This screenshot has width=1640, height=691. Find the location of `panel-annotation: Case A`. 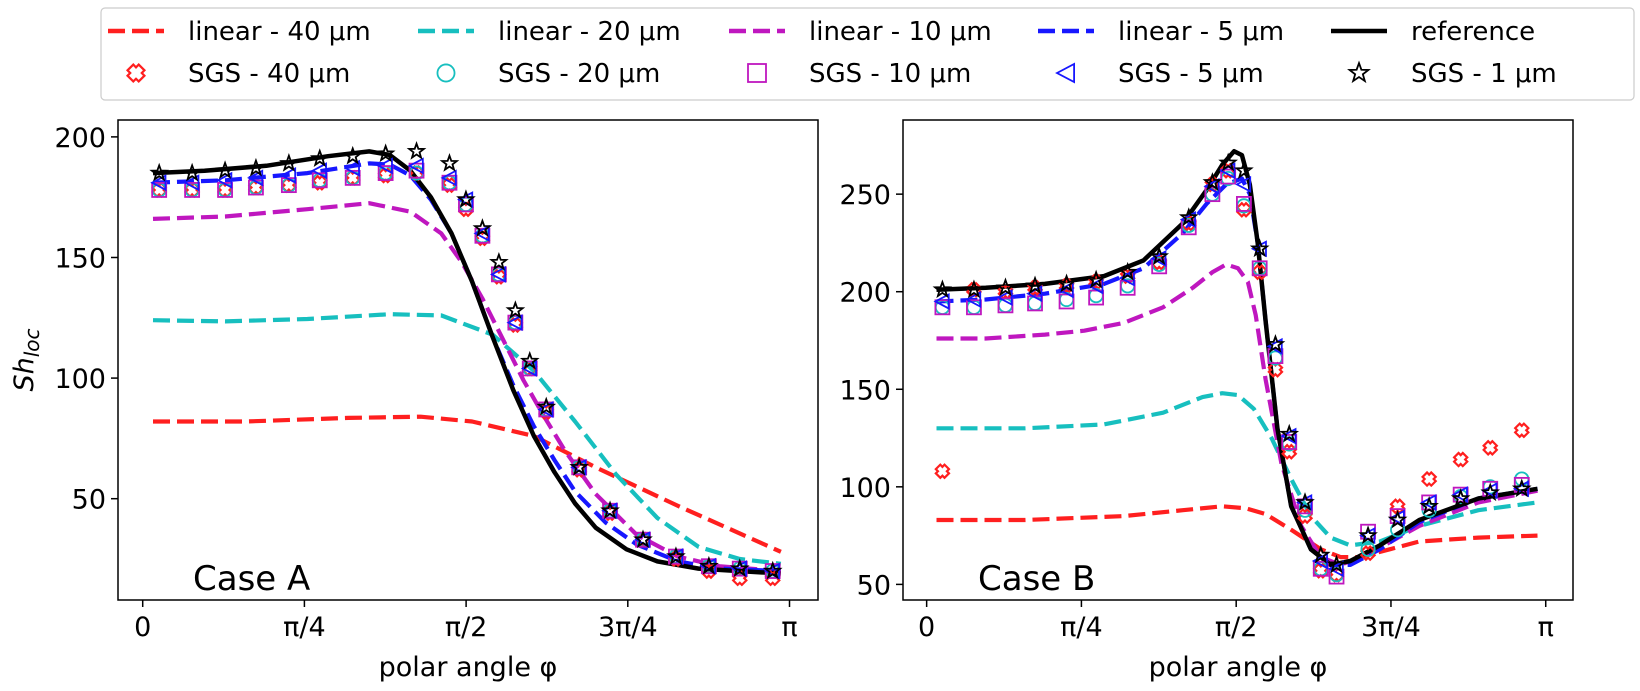

panel-annotation: Case A is located at coordinates (251, 579).